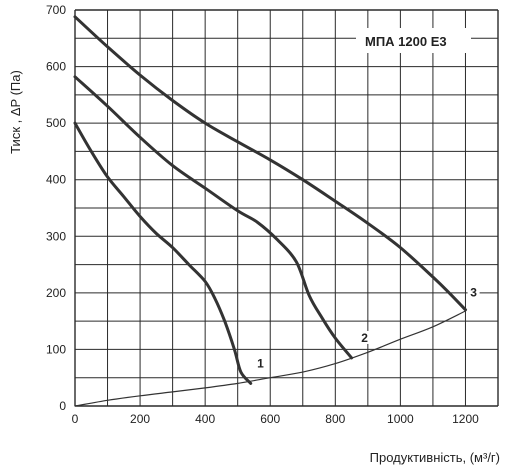  What do you see at coordinates (400, 419) in the screenshot?
I see `x-tick-label: 1000` at bounding box center [400, 419].